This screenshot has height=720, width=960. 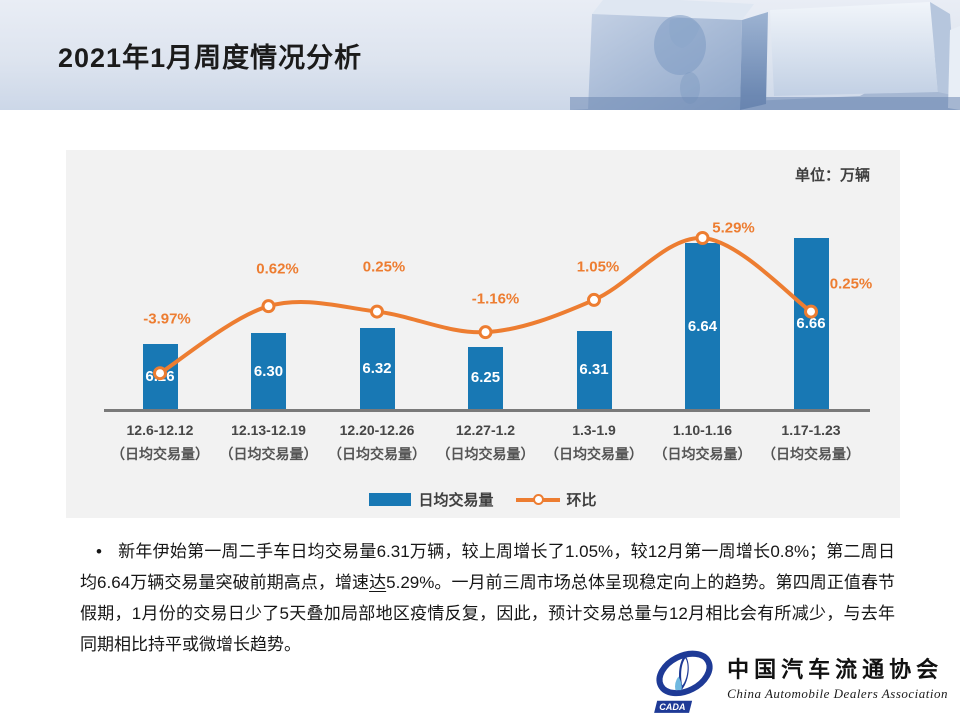 I want to click on pct-label-12.6-12.12: -3.97%, so click(x=167, y=319).